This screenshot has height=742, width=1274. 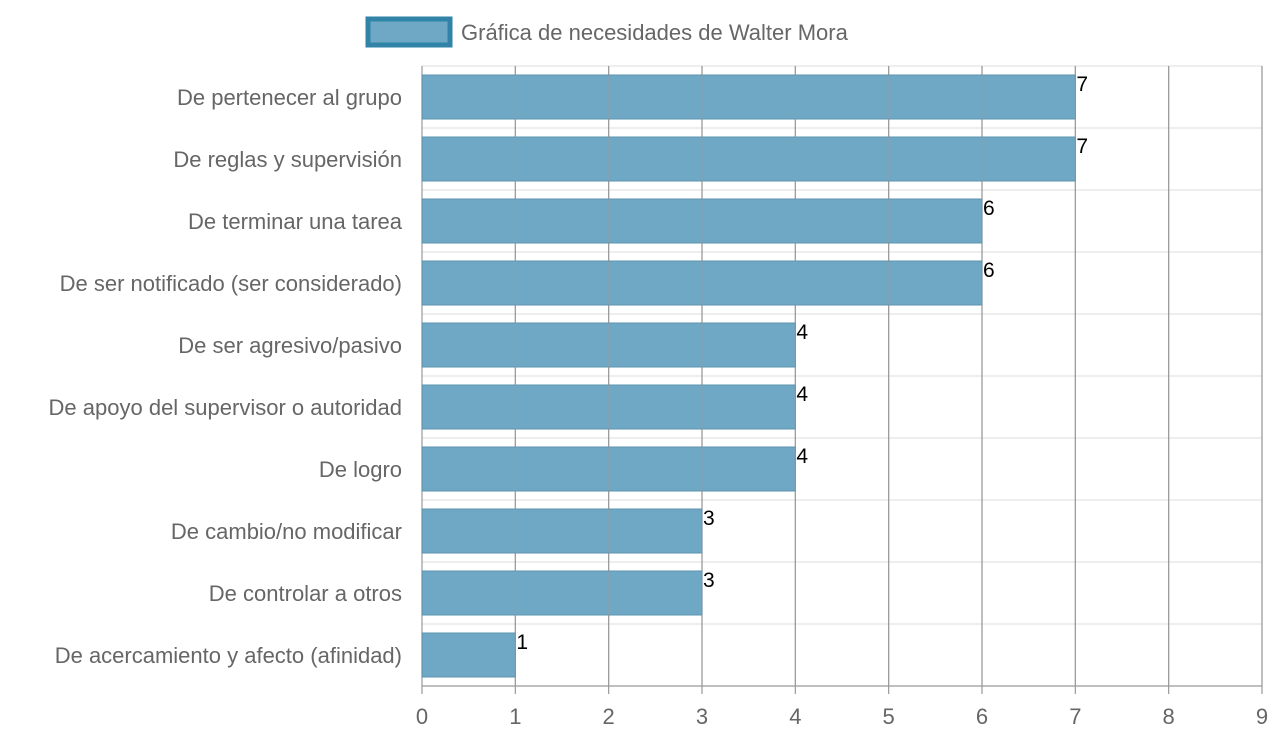 I want to click on legend-swatch, so click(x=409, y=32).